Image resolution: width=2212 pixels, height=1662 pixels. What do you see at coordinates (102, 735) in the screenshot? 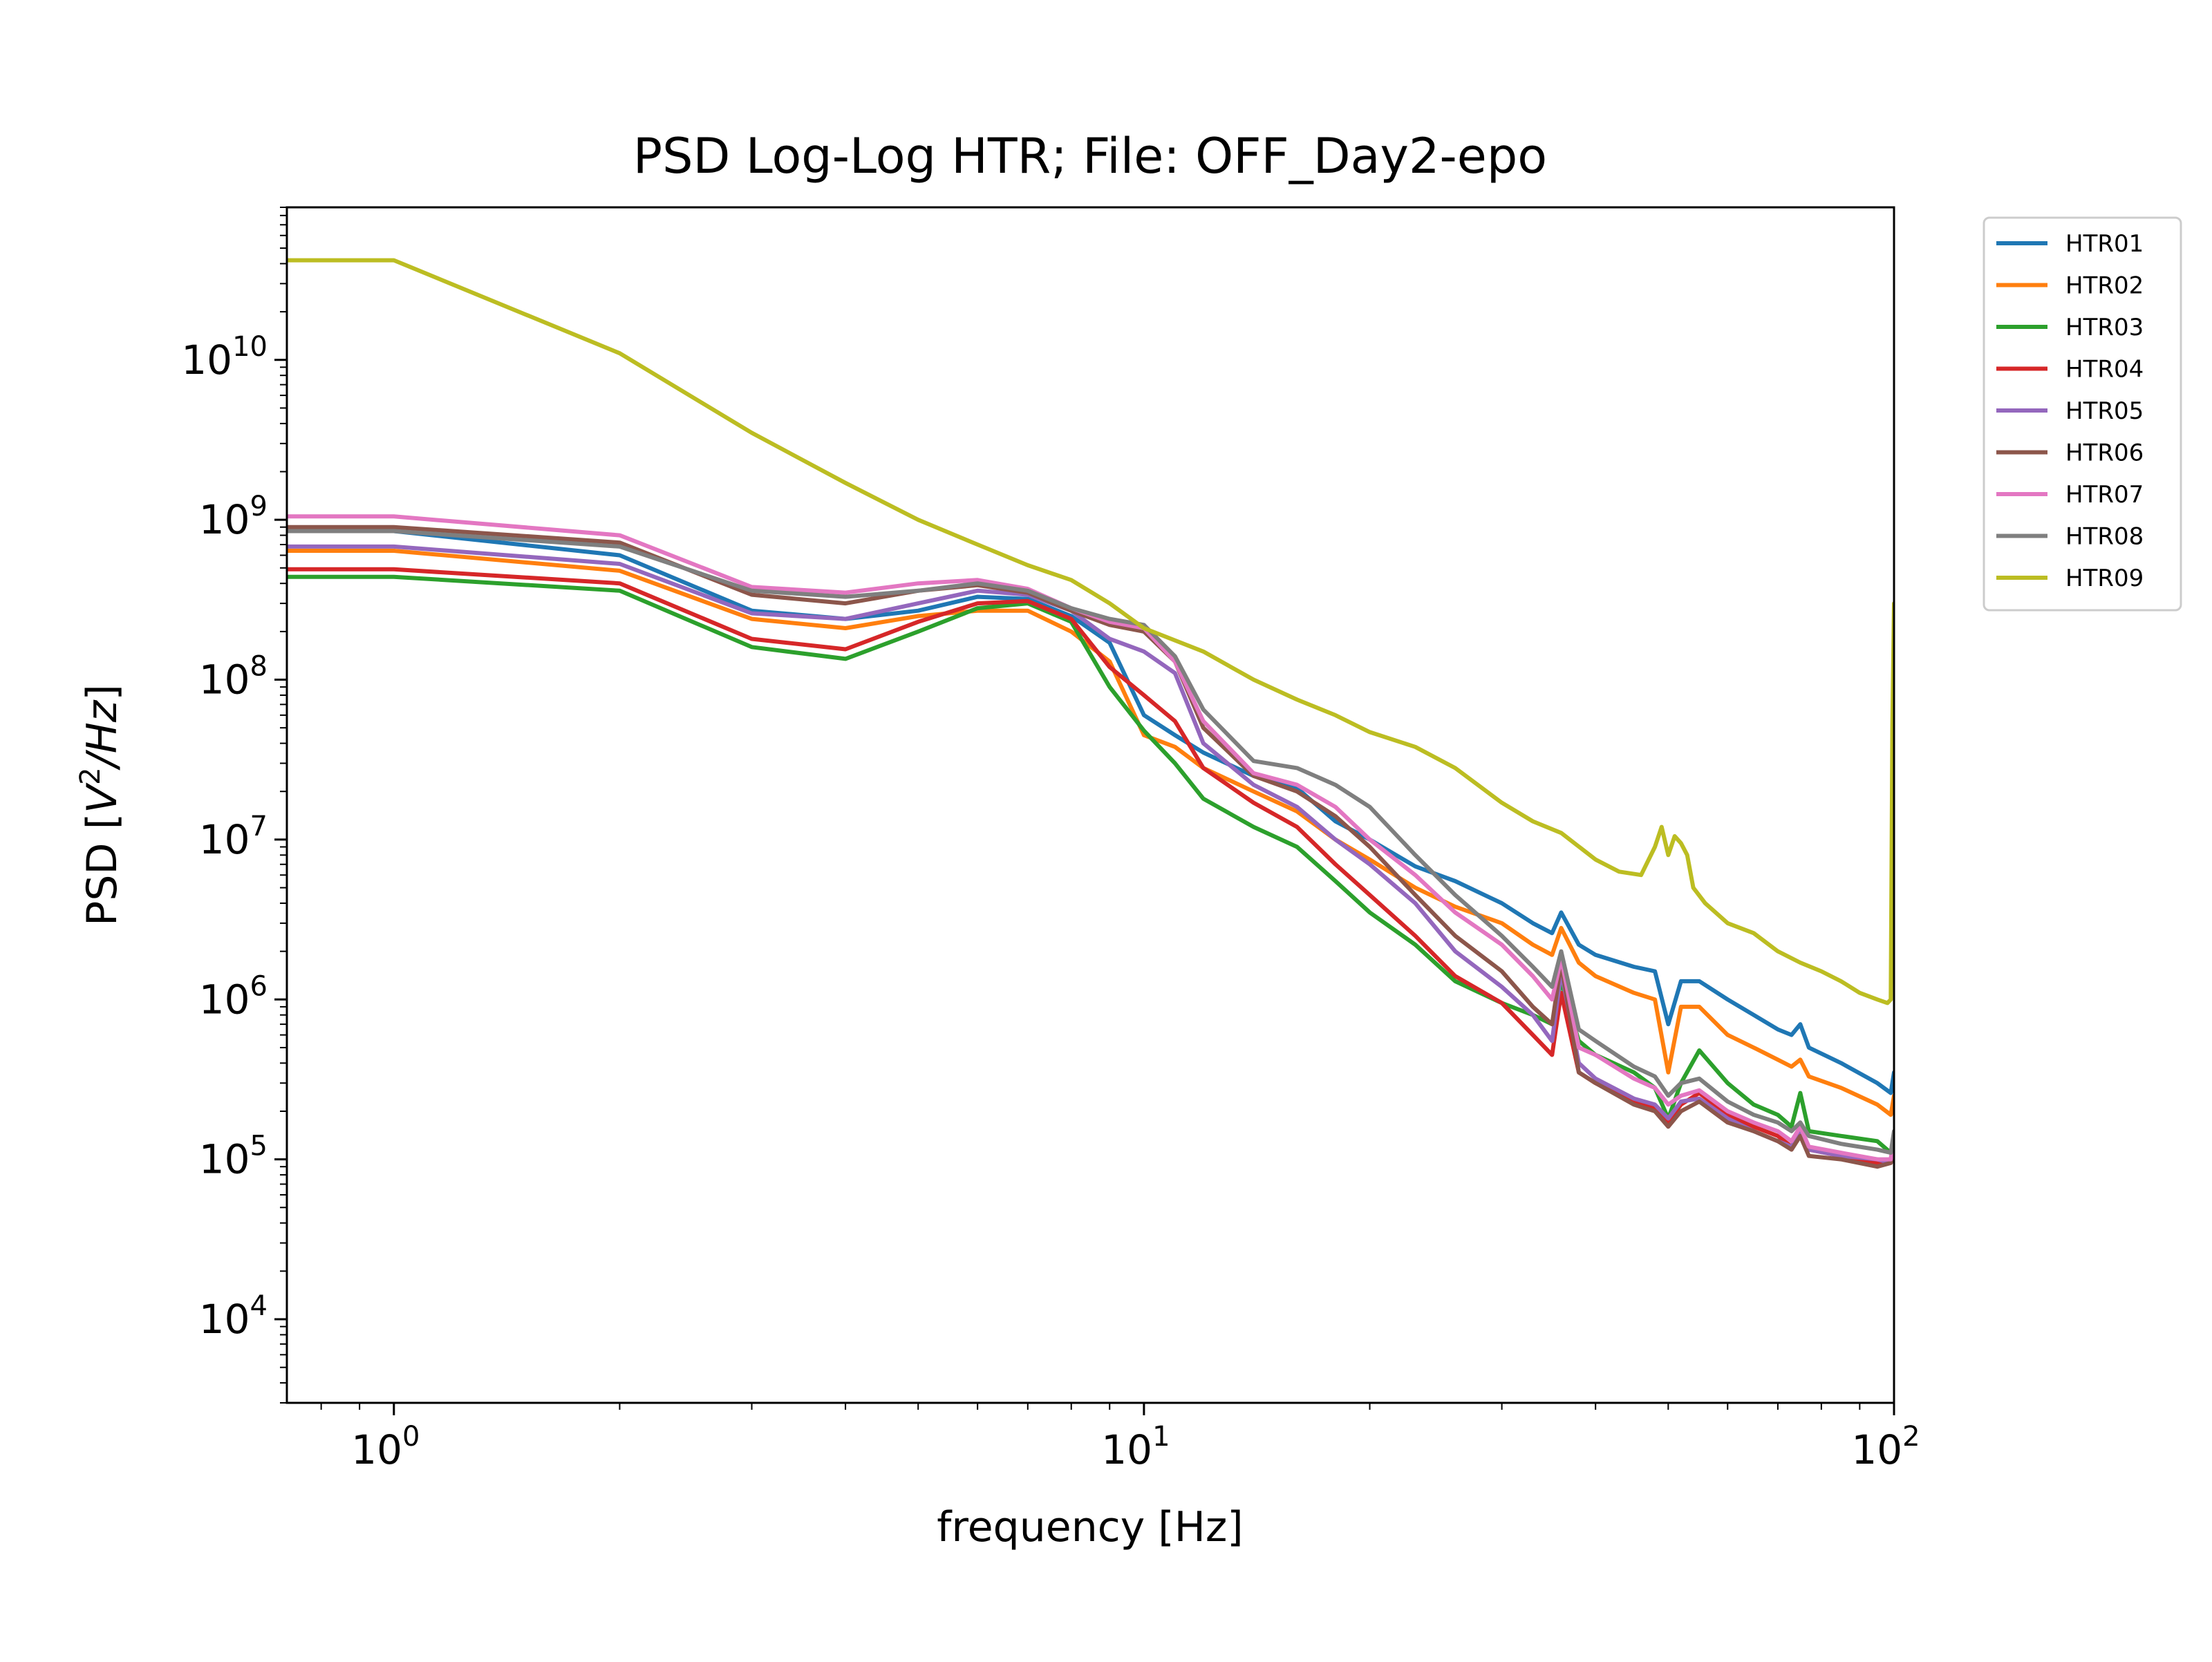
I see `y-axis-label-rest: /Hz` at bounding box center [102, 735].